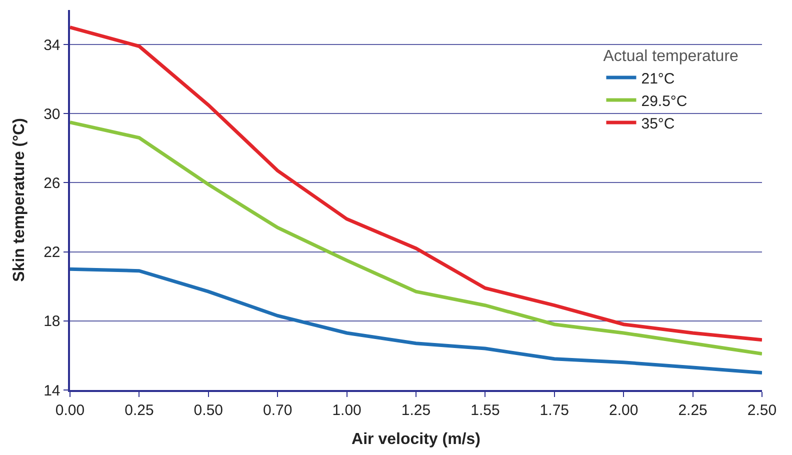 The image size is (792, 455). I want to click on x-tick-label: 1.75, so click(554, 410).